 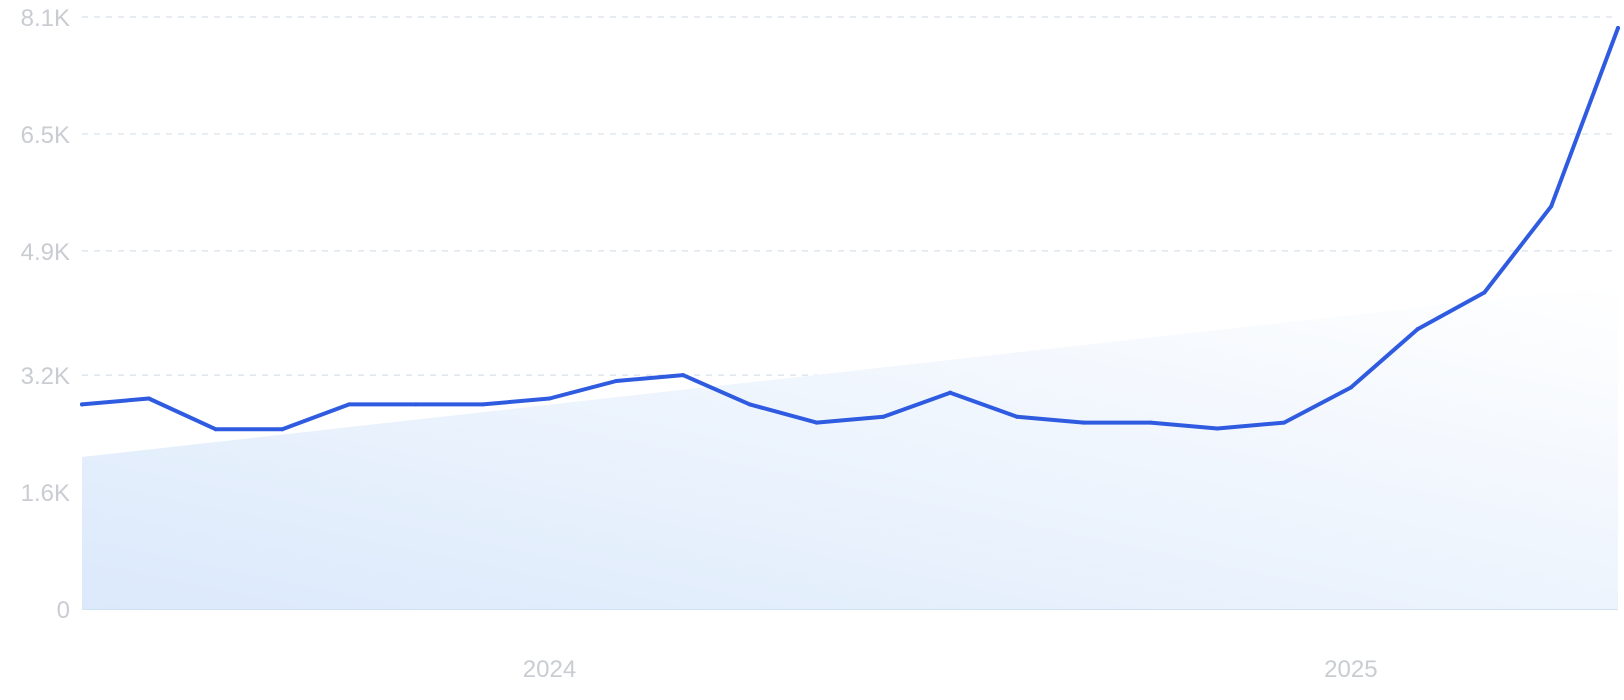 What do you see at coordinates (45, 18) in the screenshot?
I see `y-tick-label: 8.1K` at bounding box center [45, 18].